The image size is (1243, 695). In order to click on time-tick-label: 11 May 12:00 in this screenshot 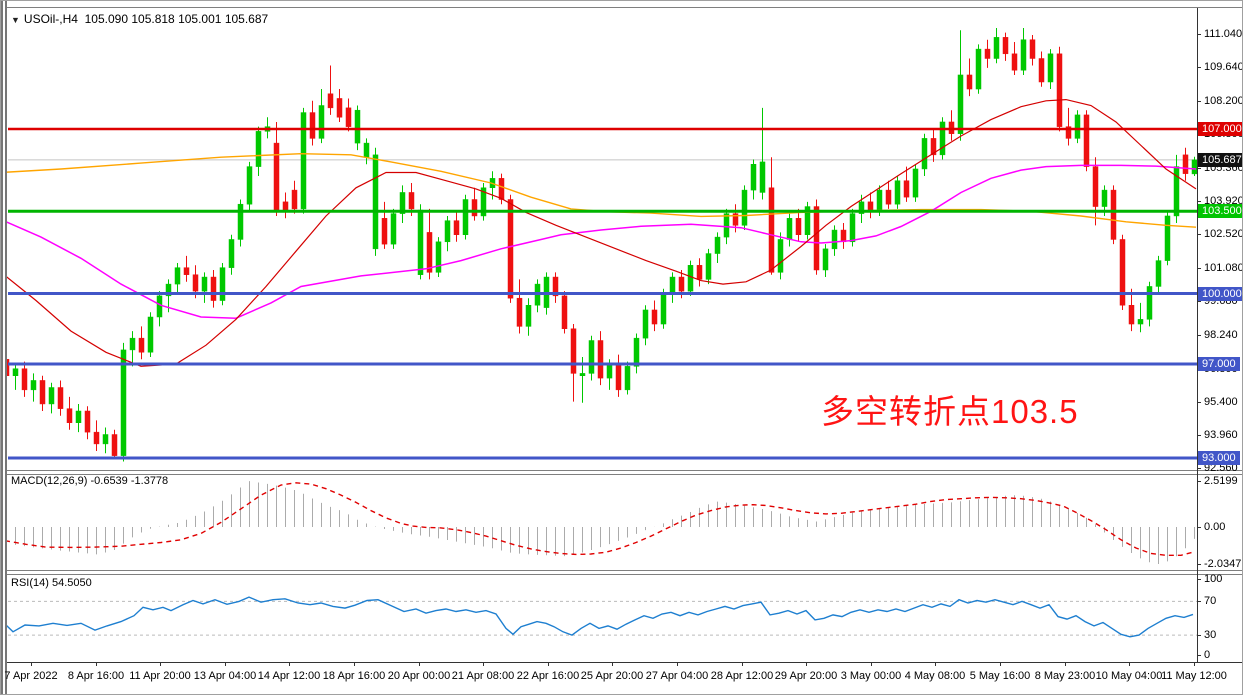, I will do `click(1194, 676)`.